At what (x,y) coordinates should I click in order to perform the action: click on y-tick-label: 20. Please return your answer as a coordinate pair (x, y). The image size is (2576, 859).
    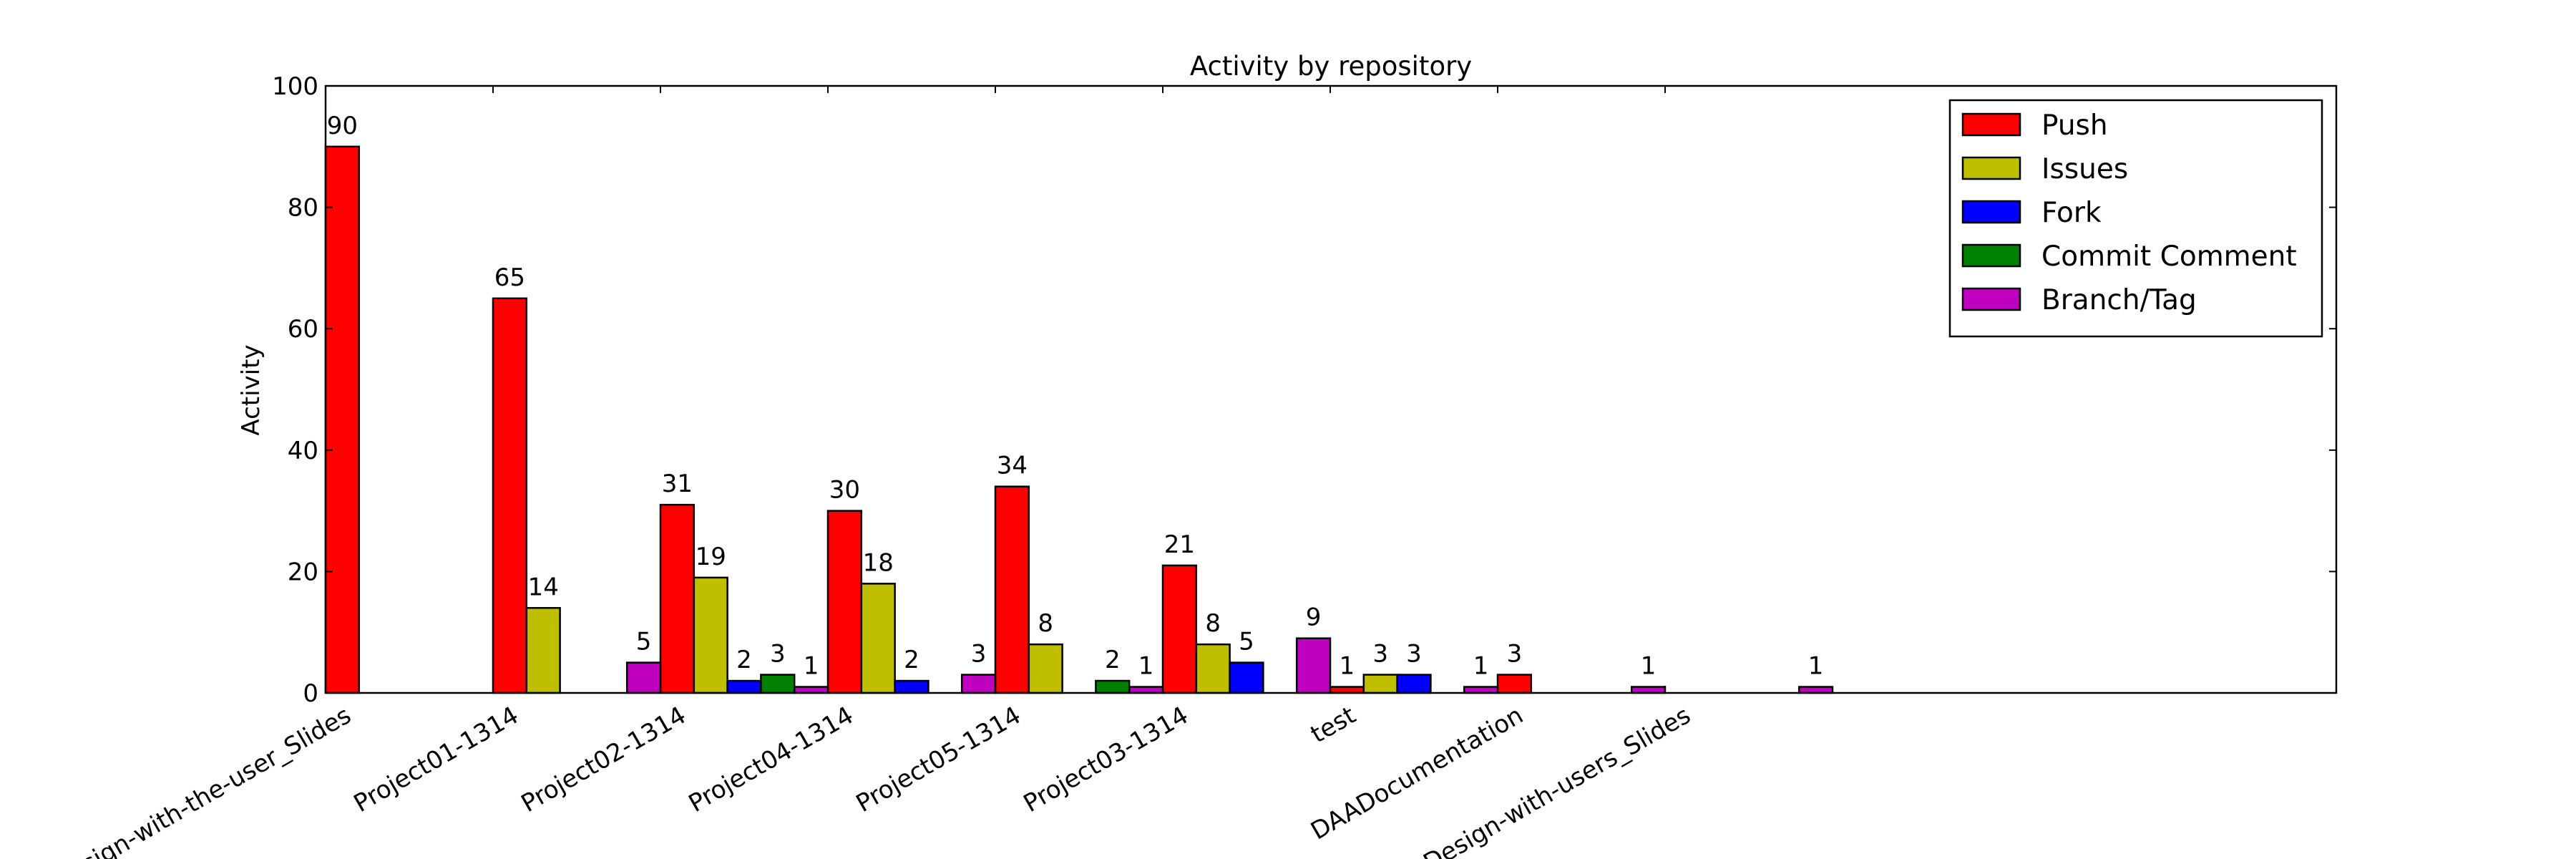
    Looking at the image, I should click on (303, 572).